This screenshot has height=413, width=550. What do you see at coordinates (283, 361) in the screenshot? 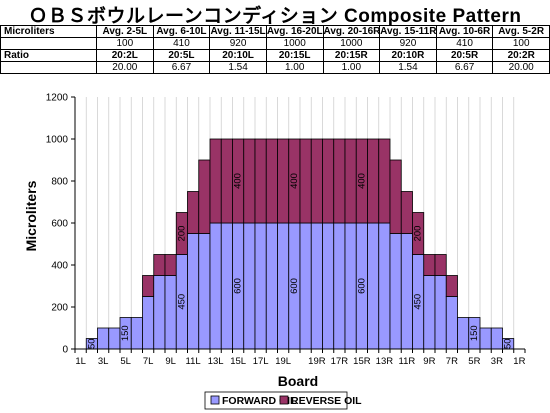
I see `x-tick-label: 19L` at bounding box center [283, 361].